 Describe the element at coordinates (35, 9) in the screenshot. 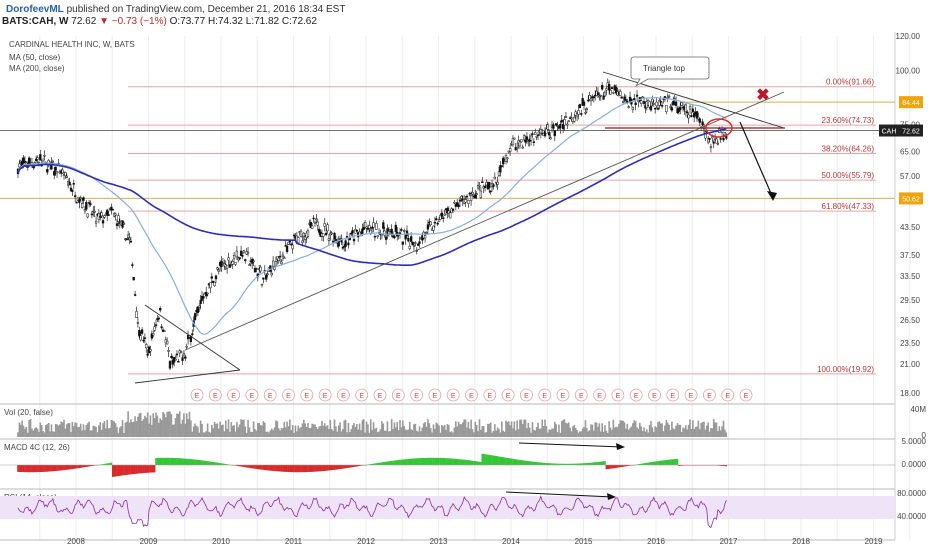

I see `author-name: DorofeevML` at that location.